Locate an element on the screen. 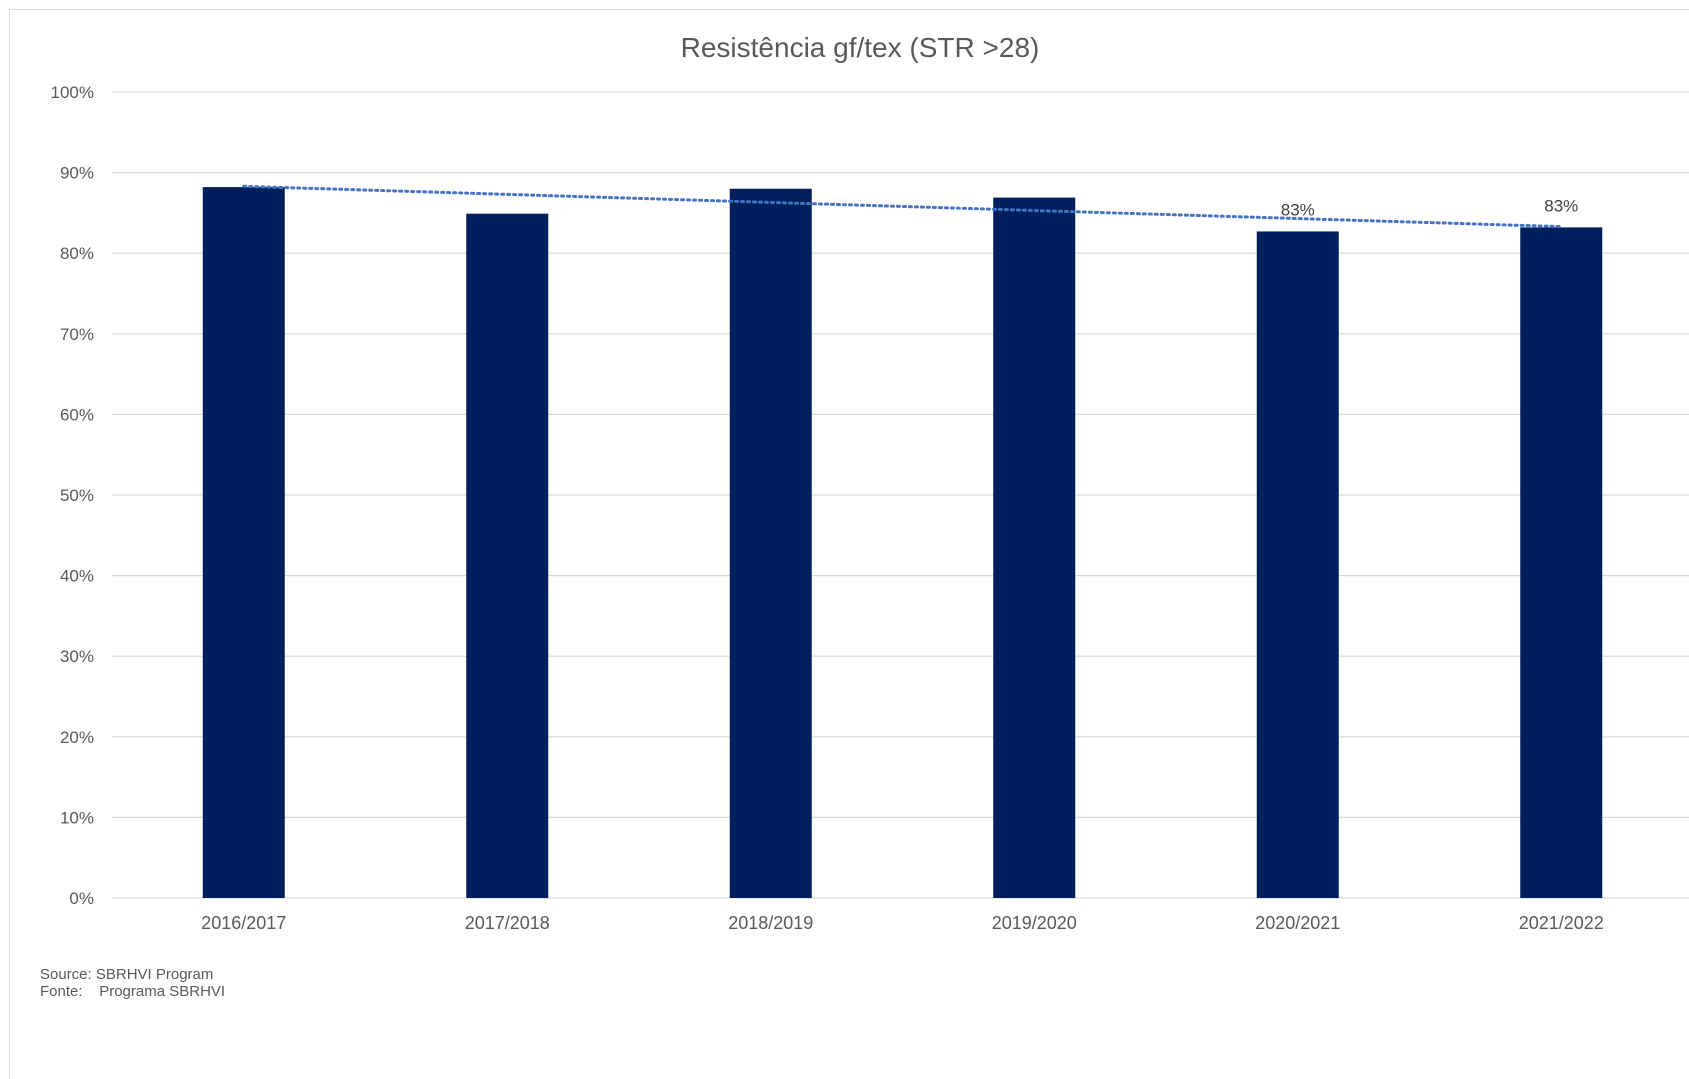 This screenshot has height=1079, width=1689. trendline is located at coordinates (902, 206).